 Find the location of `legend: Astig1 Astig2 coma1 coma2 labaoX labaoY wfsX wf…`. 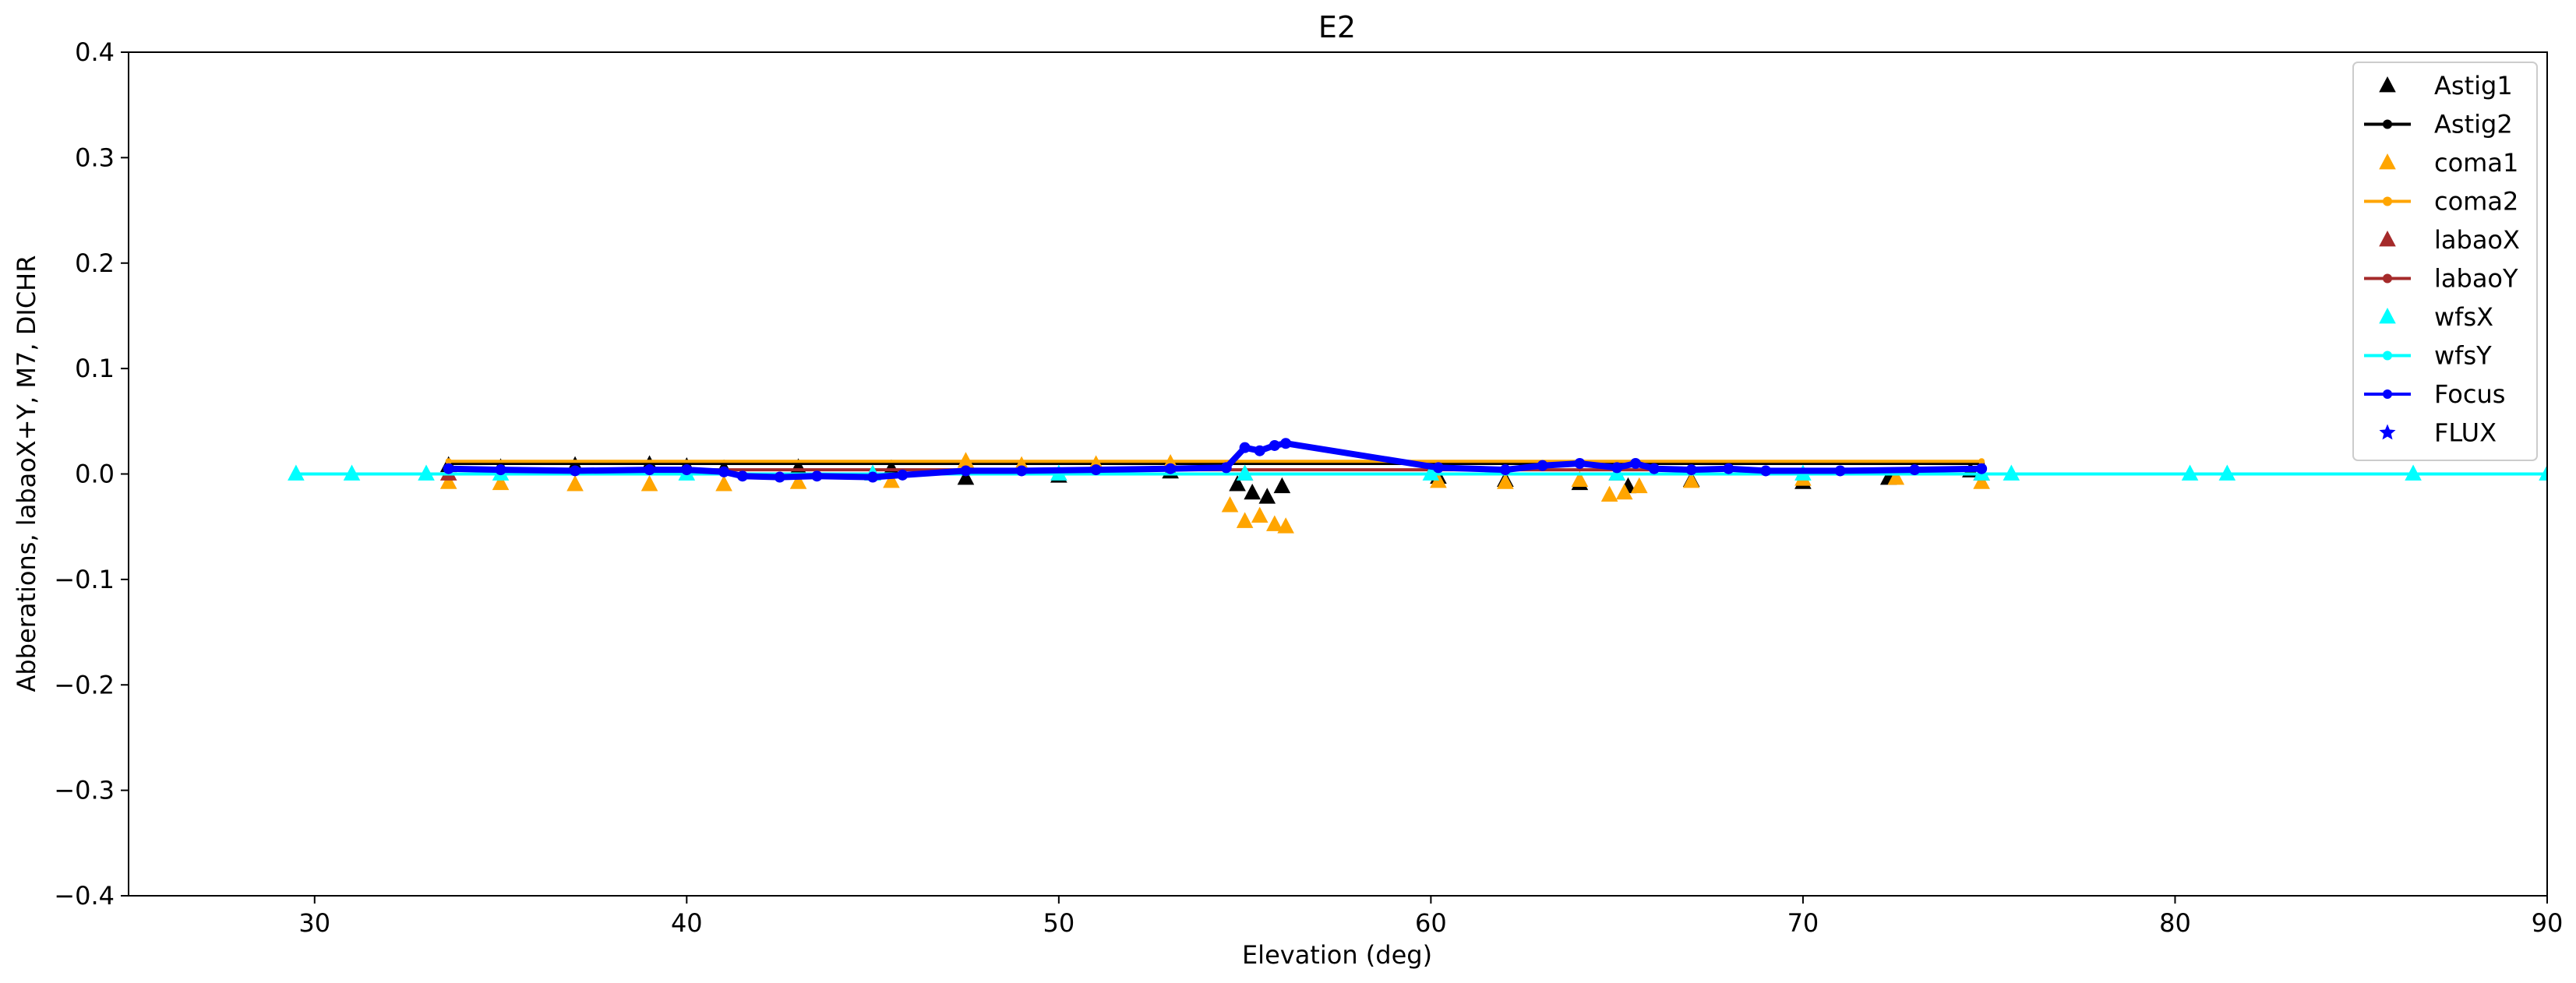

legend: Astig1 Astig2 coma1 coma2 labaoX labaoY wfsX wf… is located at coordinates (2445, 261).